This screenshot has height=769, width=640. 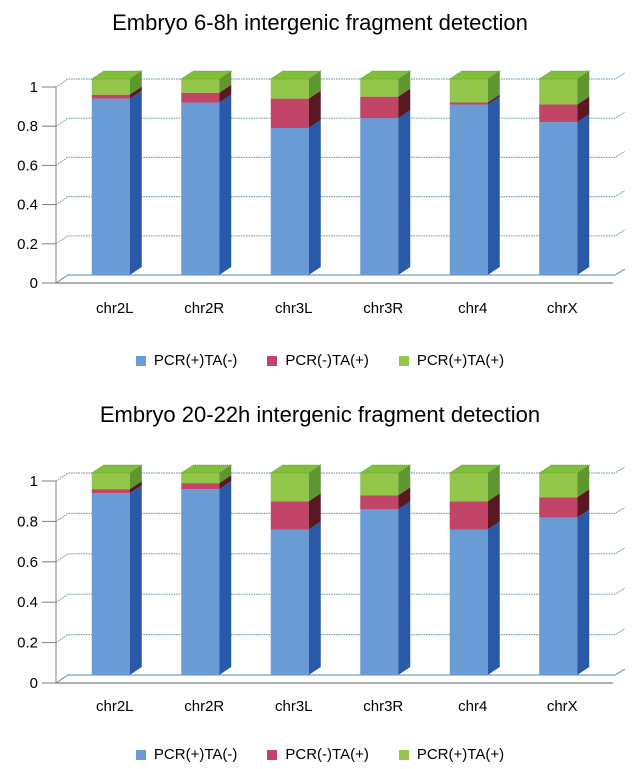 I want to click on legend-item-pcr-pos-ta-neg: PCR(+)TA(-), so click(x=186, y=360).